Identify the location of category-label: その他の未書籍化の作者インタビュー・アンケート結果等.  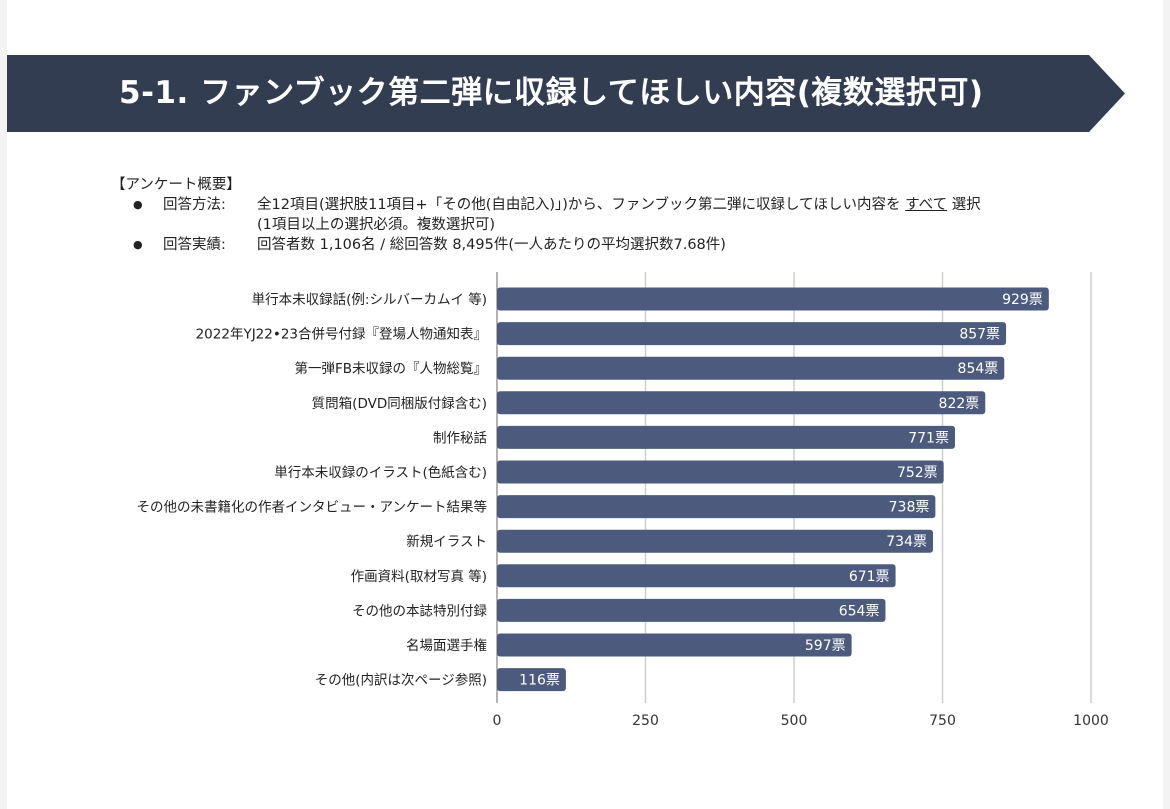
(312, 507).